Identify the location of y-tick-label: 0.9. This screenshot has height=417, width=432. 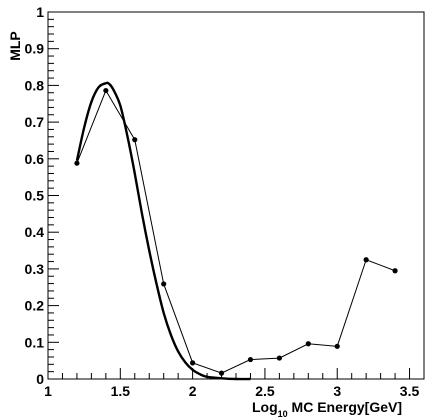
(35, 49).